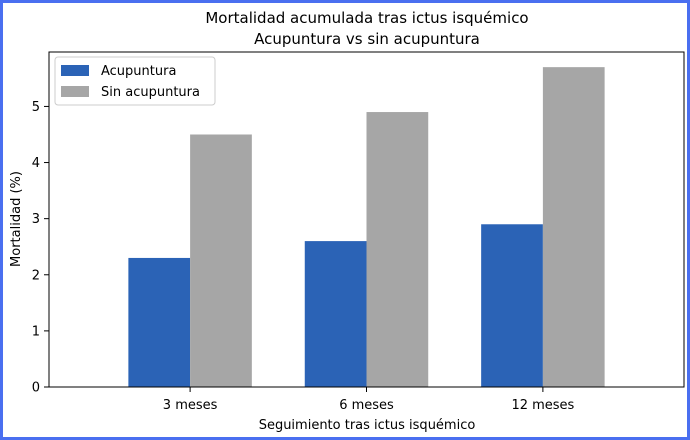 This screenshot has width=690, height=440. I want to click on y-tick-label: 3, so click(36, 219).